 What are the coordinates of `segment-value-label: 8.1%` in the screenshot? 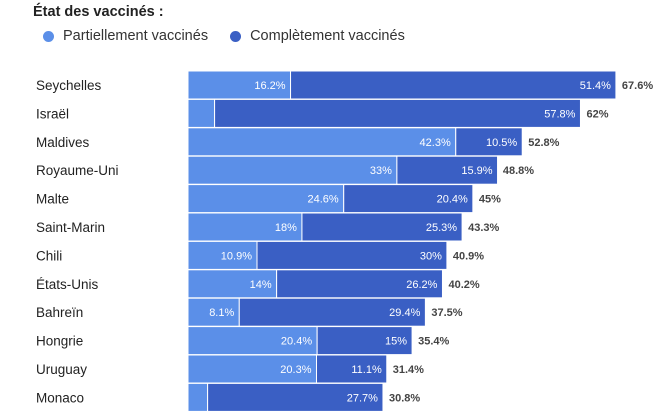 It's located at (221, 313).